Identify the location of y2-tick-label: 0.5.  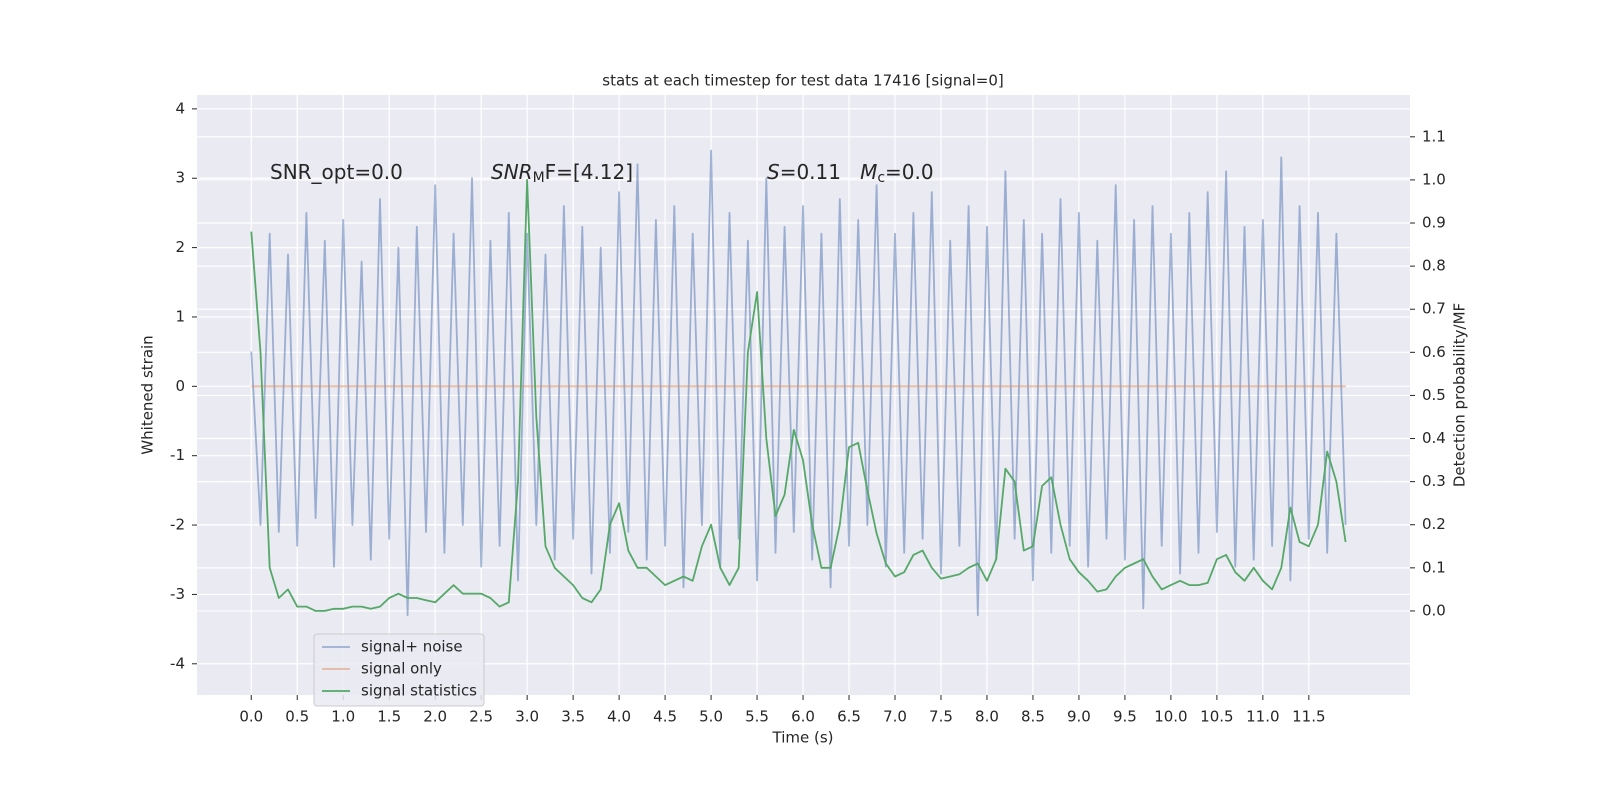
(1434, 395).